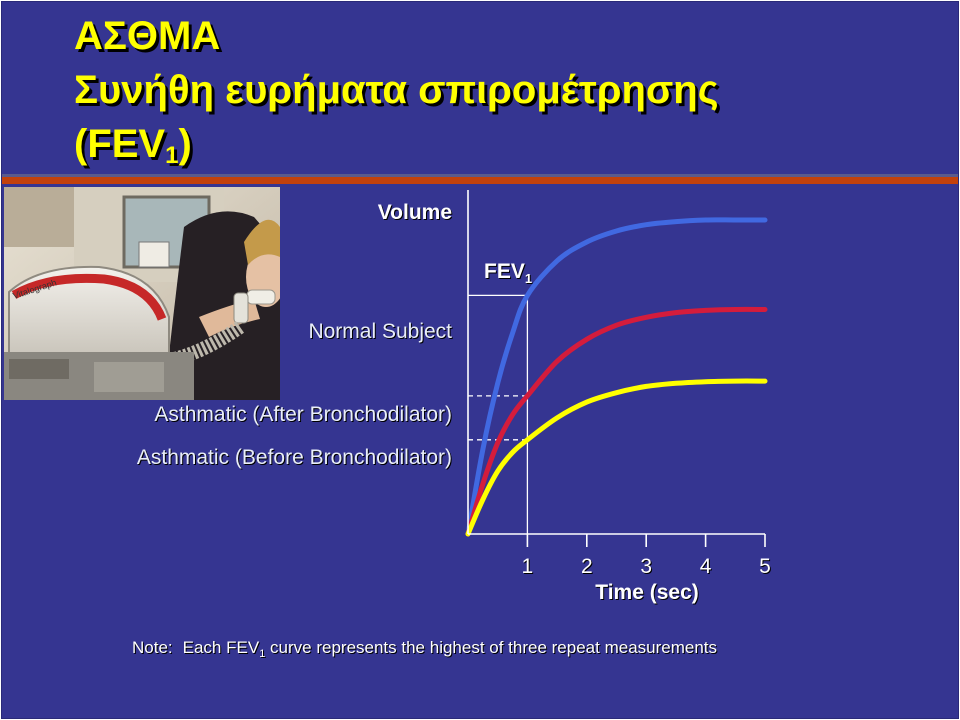 This screenshot has width=960, height=720. Describe the element at coordinates (172, 155) in the screenshot. I see `title-fev-sub: 1` at that location.